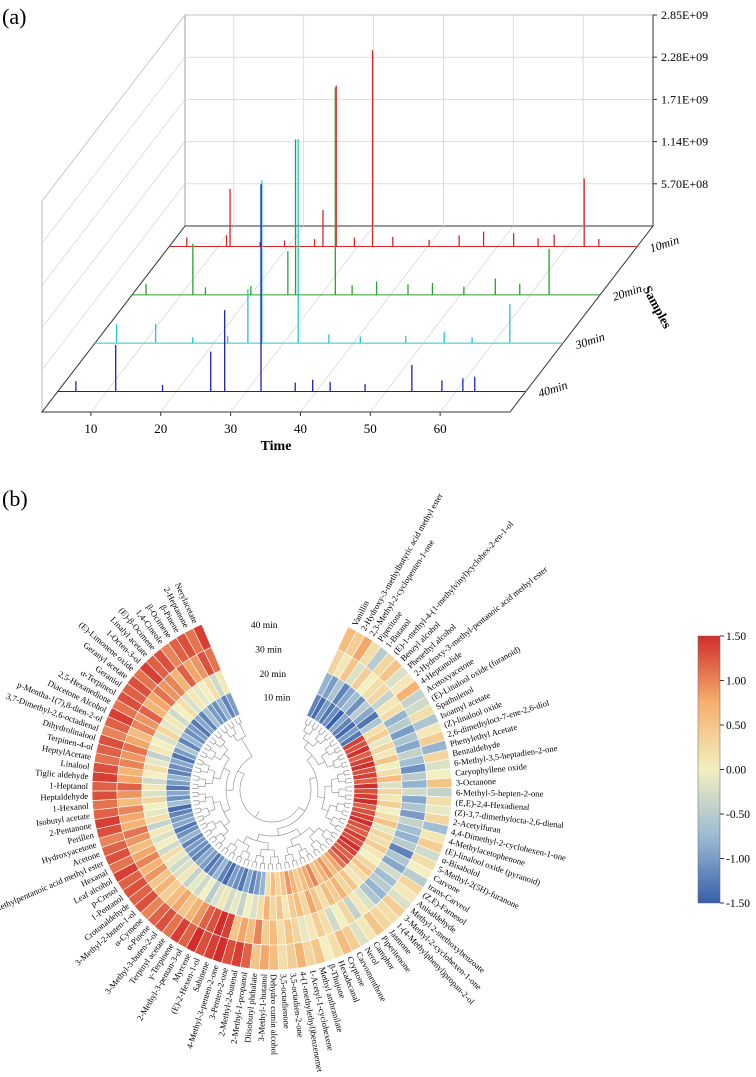  What do you see at coordinates (627, 292) in the screenshot?
I see `sample-label: 20min` at bounding box center [627, 292].